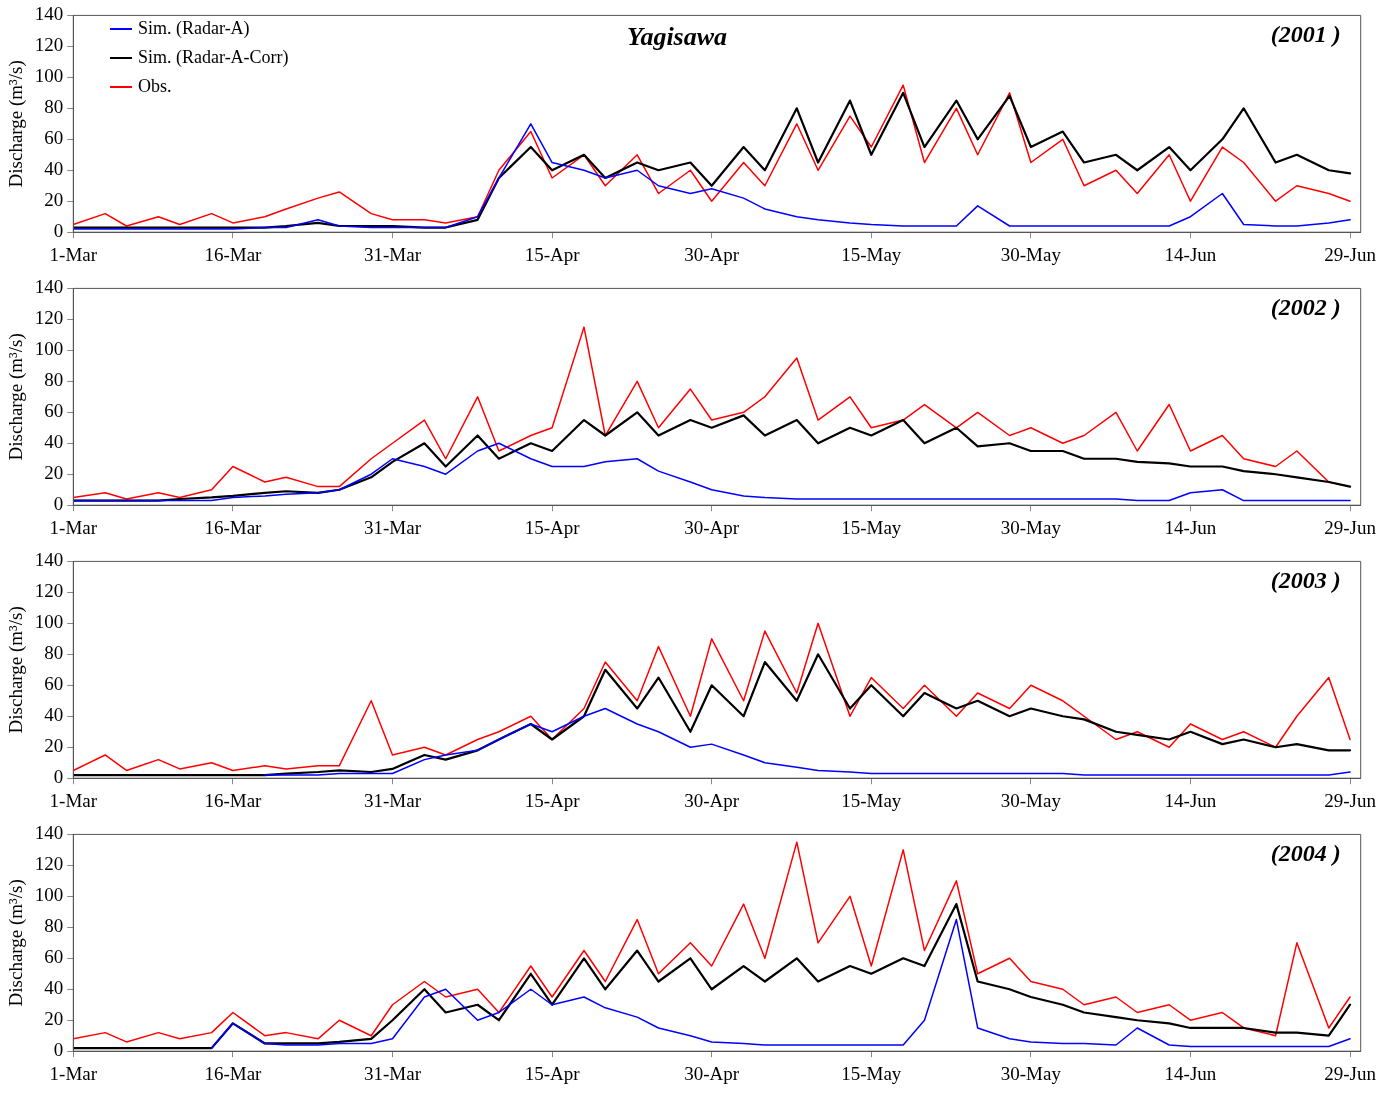  I want to click on chart-title: Yagisawa, so click(677, 37).